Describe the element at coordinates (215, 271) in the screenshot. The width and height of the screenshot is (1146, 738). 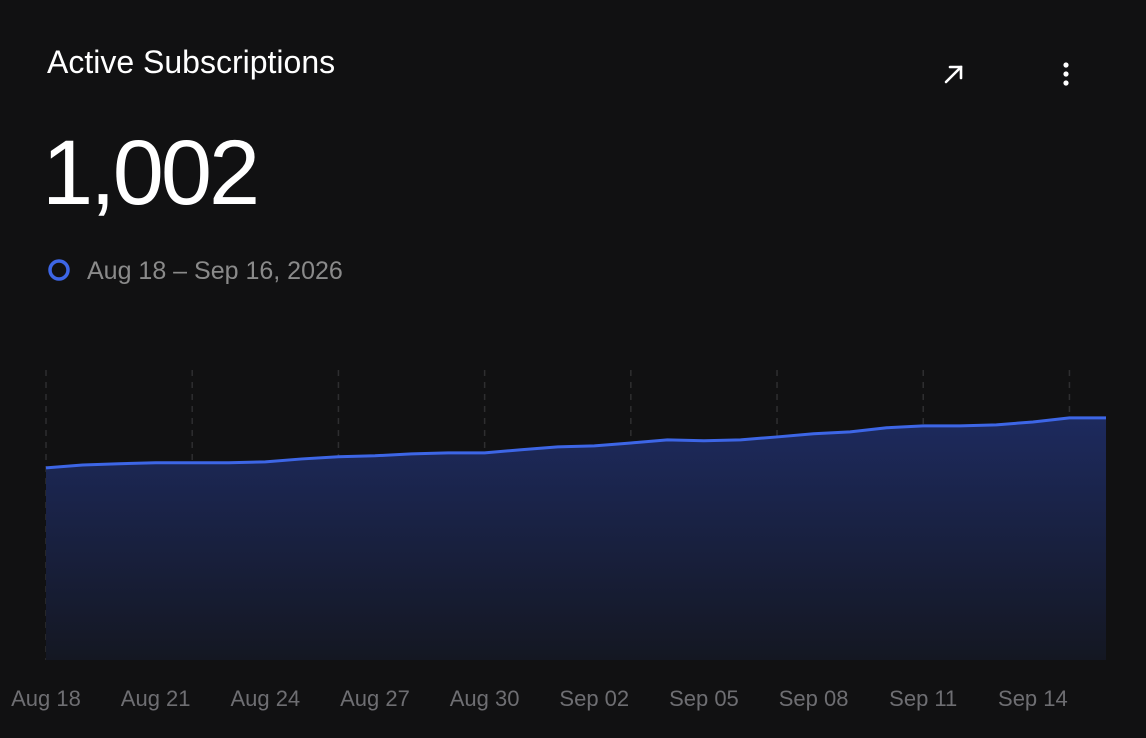
I see `legend-label: Aug 18 – Sep 16, 2026` at that location.